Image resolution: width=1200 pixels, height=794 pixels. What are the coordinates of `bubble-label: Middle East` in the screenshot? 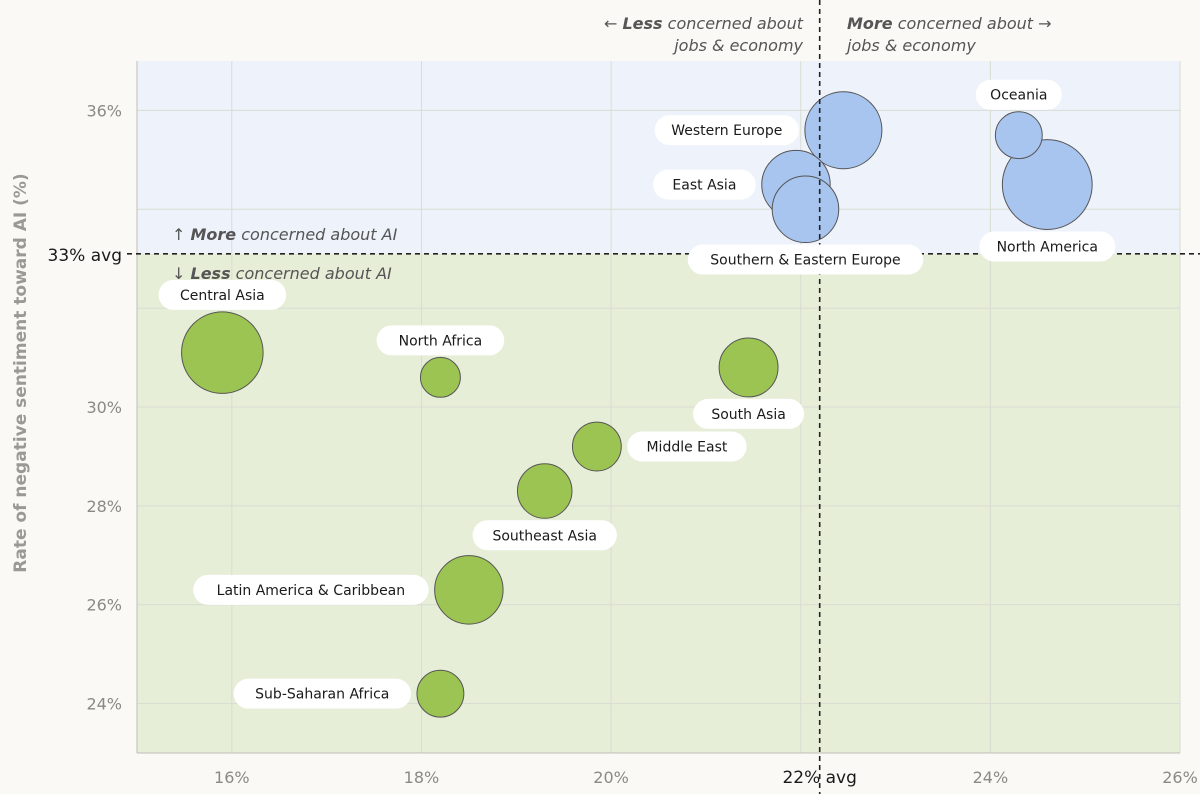 It's located at (687, 446).